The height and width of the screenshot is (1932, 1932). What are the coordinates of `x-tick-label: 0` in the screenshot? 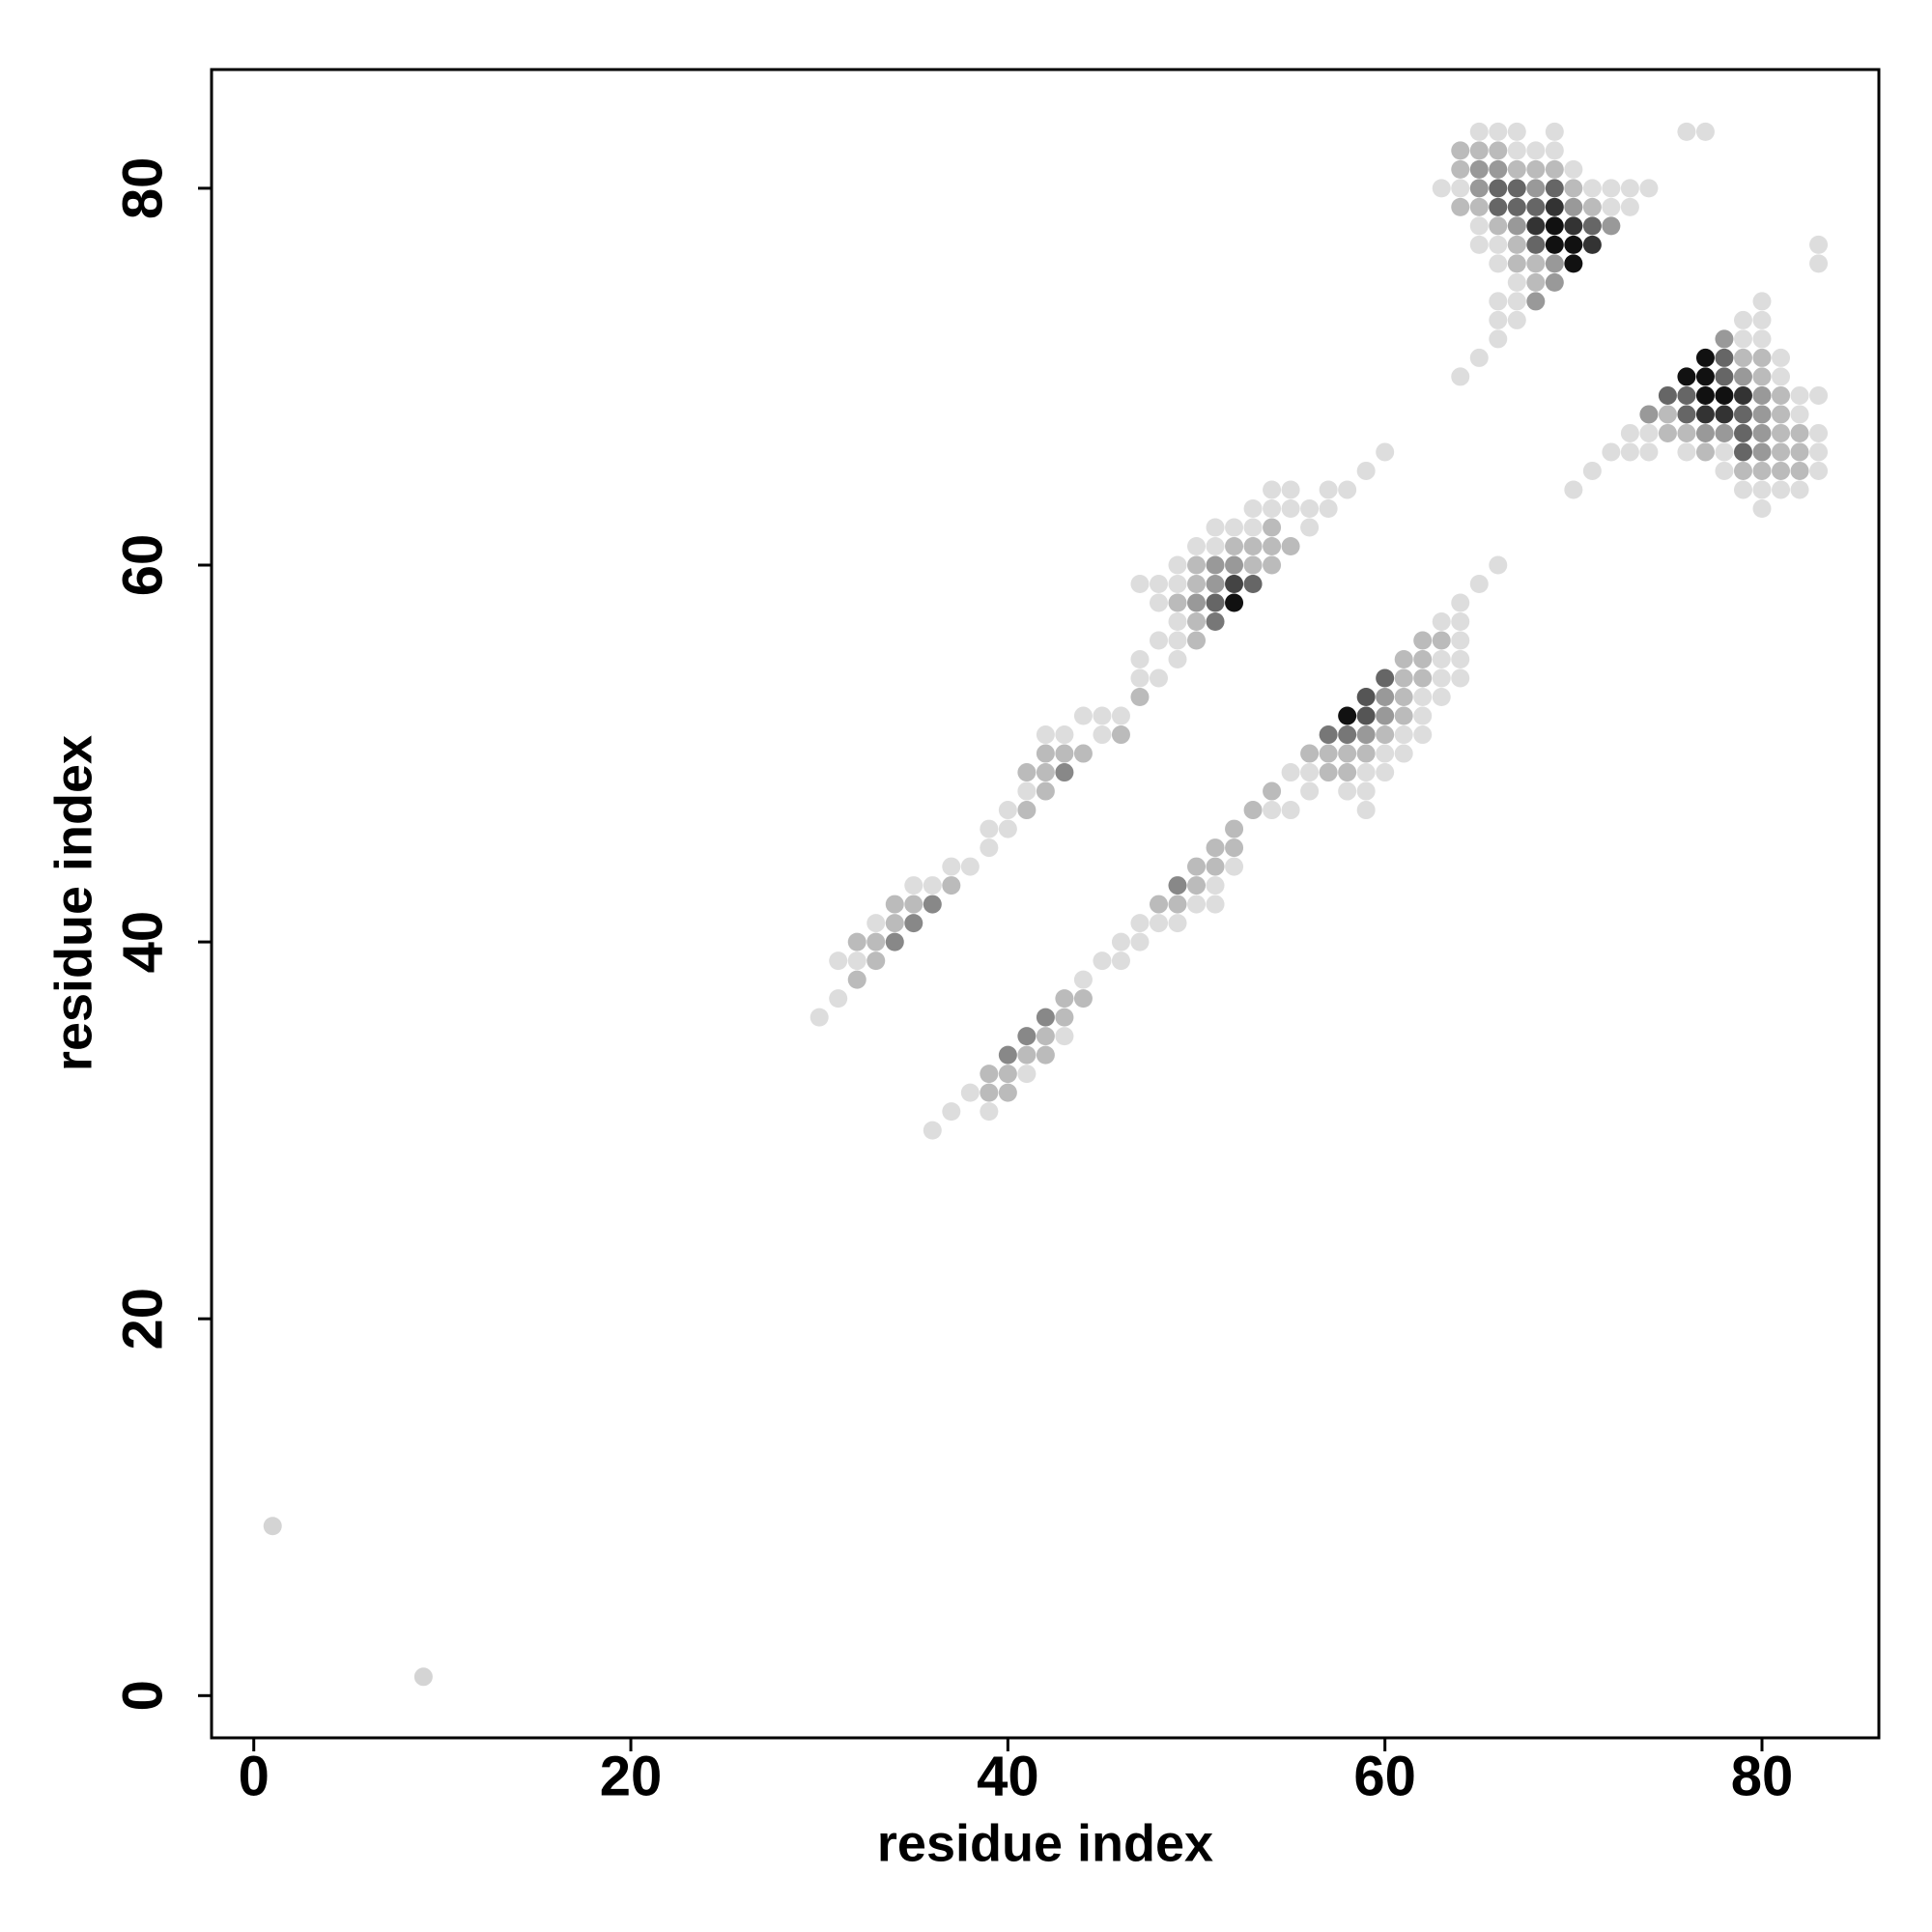 It's located at (254, 1776).